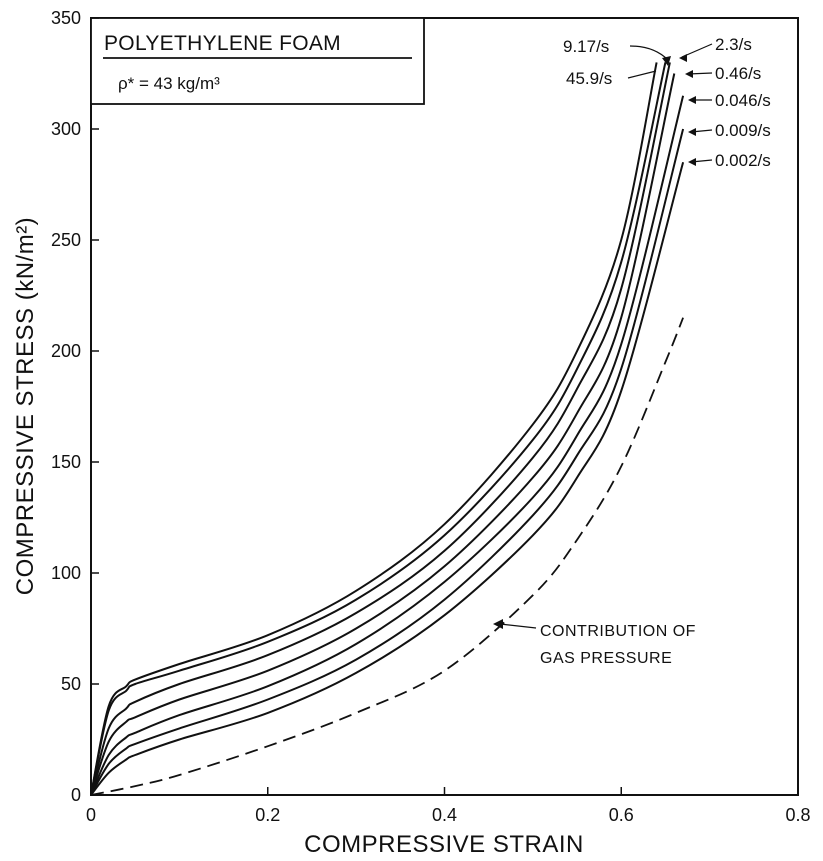  I want to click on y-tick-label: 300, so click(66, 129).